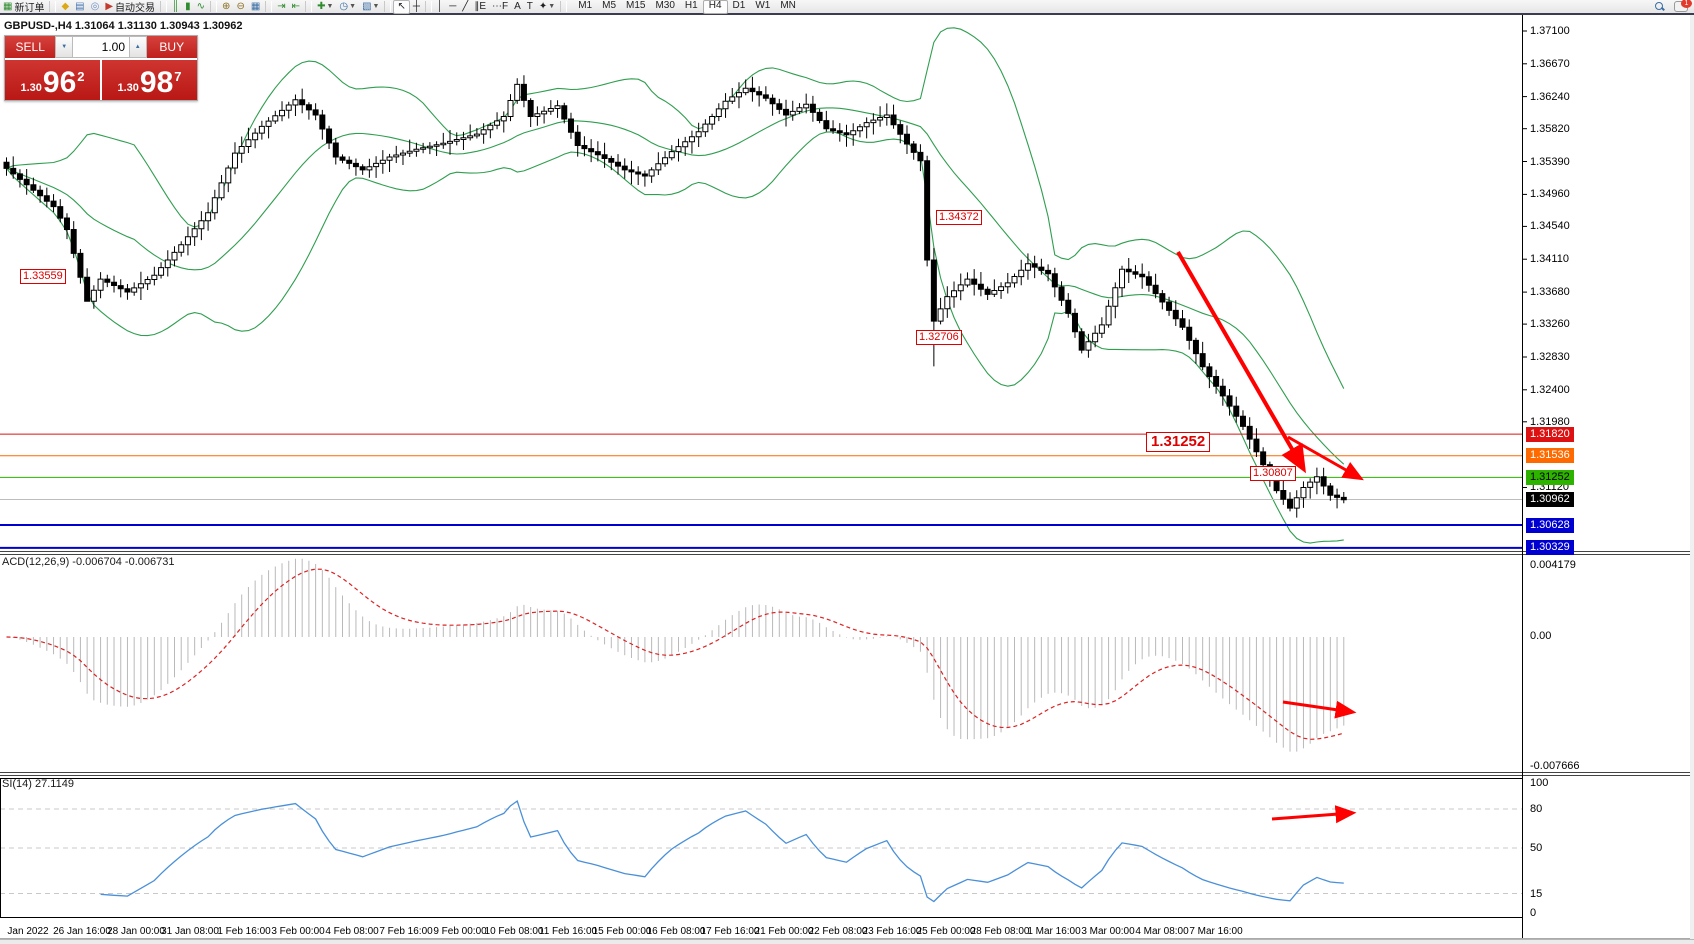 This screenshot has height=944, width=1694. What do you see at coordinates (1550, 500) in the screenshot?
I see `price-line-badge: 1.30962` at bounding box center [1550, 500].